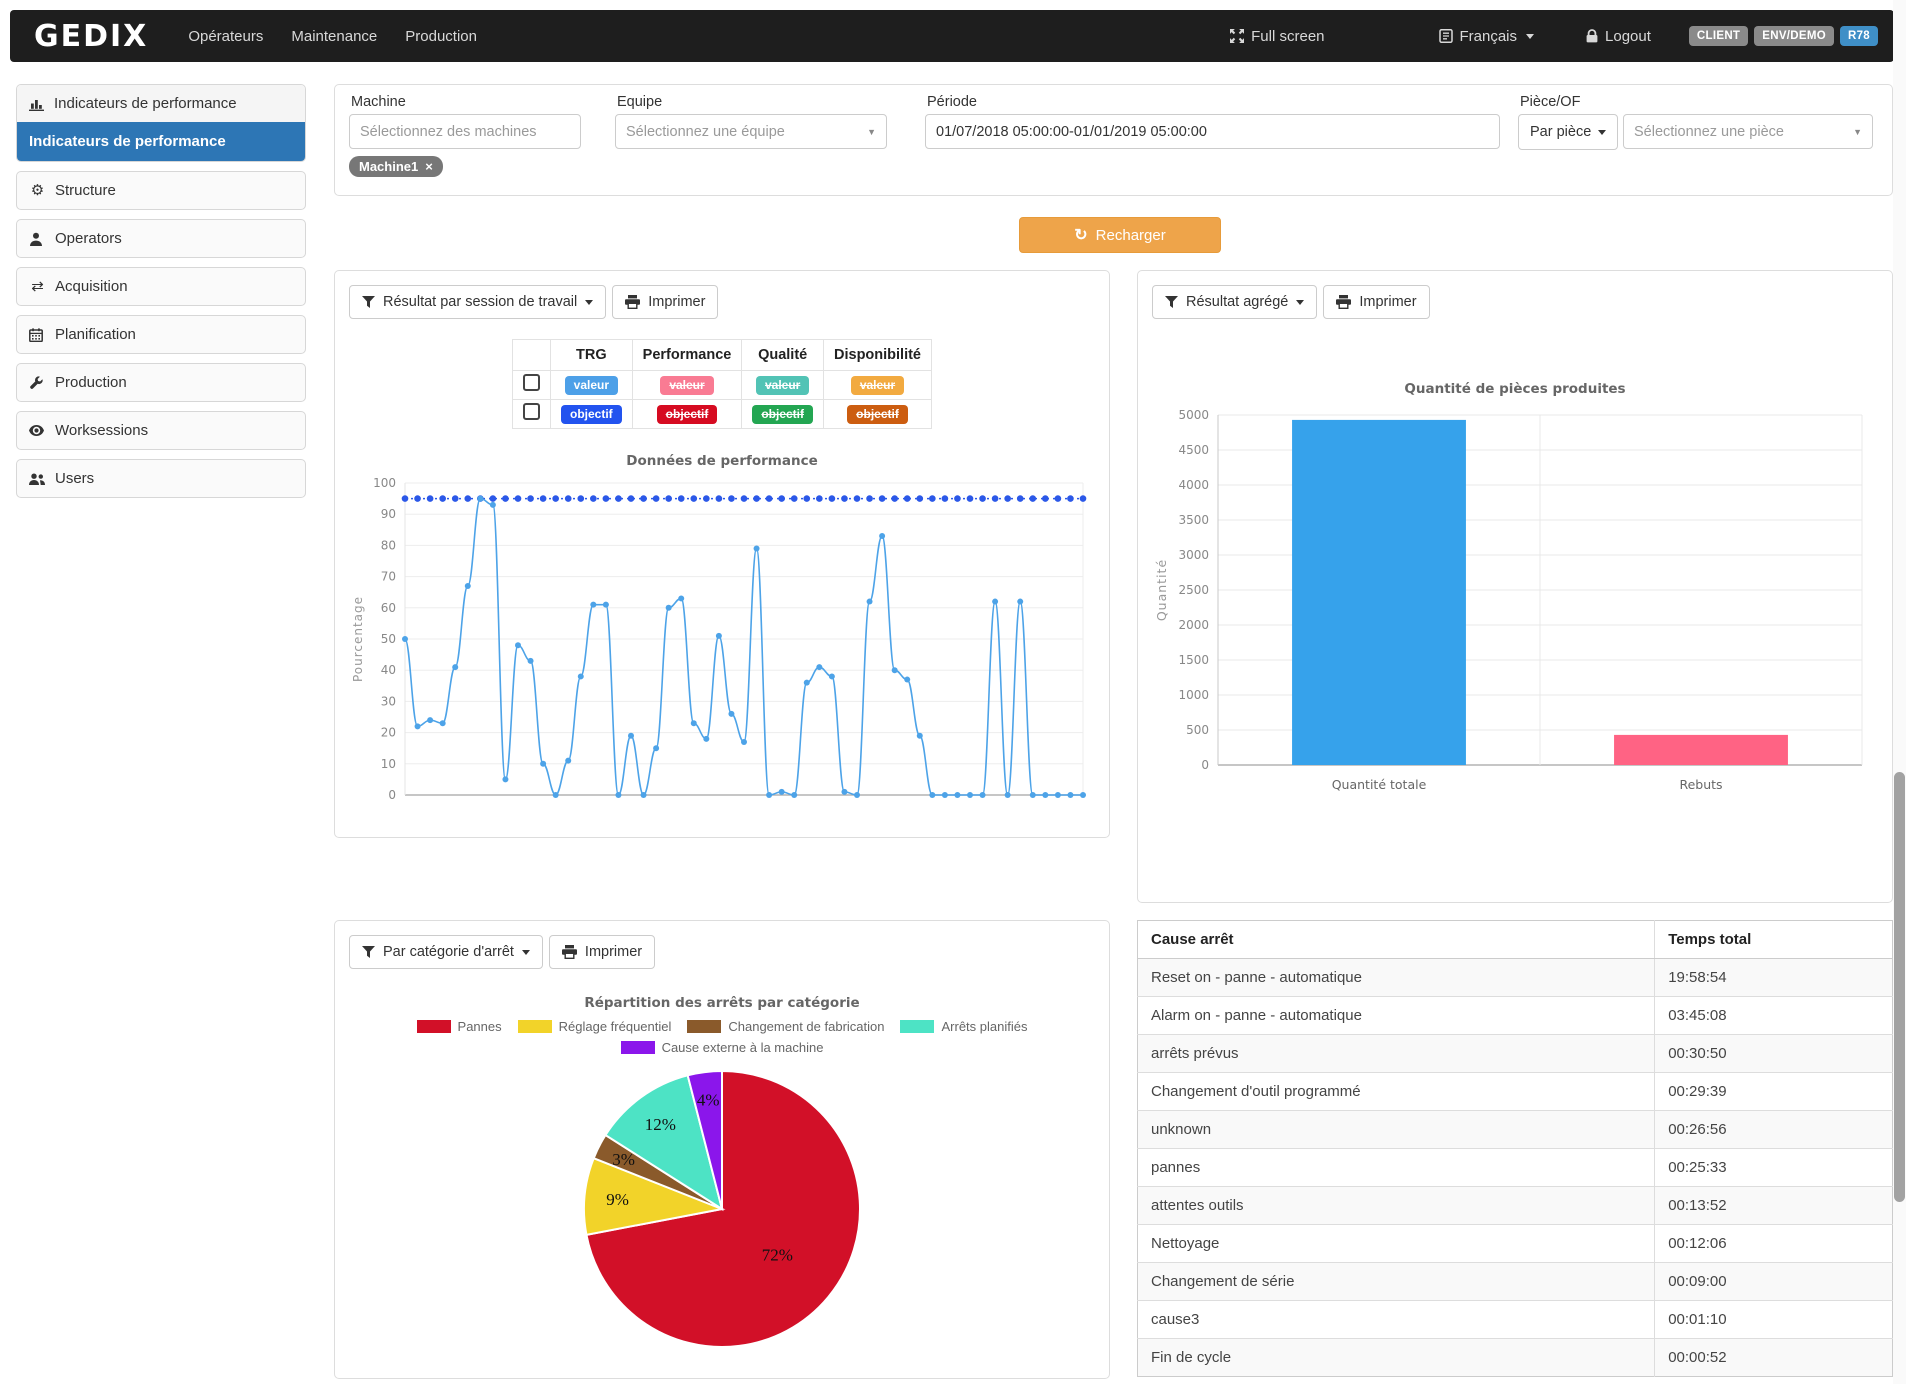  What do you see at coordinates (91, 286) in the screenshot?
I see `sidebar-item-label: Acquisition` at bounding box center [91, 286].